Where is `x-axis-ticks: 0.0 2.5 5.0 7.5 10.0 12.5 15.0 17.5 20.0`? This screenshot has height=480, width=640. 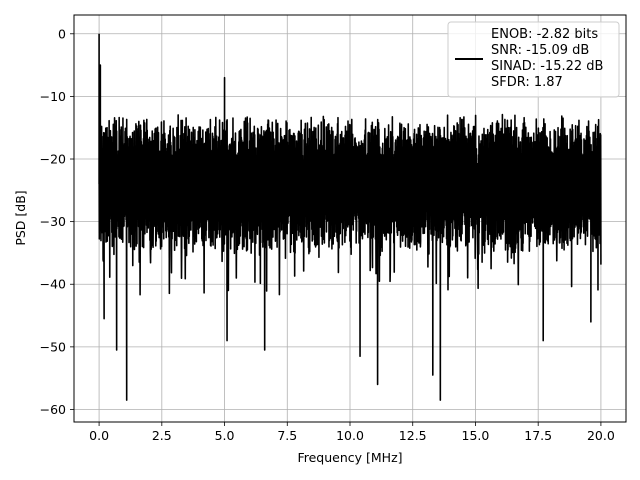
x-axis-ticks: 0.0 2.5 5.0 7.5 10.0 12.5 15.0 17.5 20.0 is located at coordinates (352, 432).